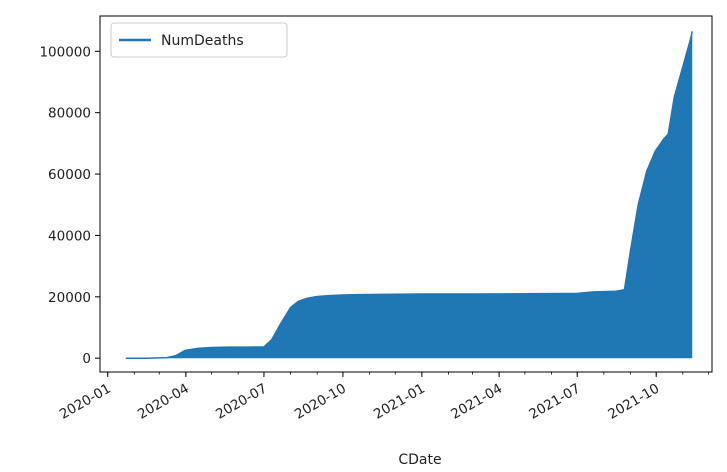  What do you see at coordinates (633, 402) in the screenshot?
I see `x-tick-label: 2021-10` at bounding box center [633, 402].